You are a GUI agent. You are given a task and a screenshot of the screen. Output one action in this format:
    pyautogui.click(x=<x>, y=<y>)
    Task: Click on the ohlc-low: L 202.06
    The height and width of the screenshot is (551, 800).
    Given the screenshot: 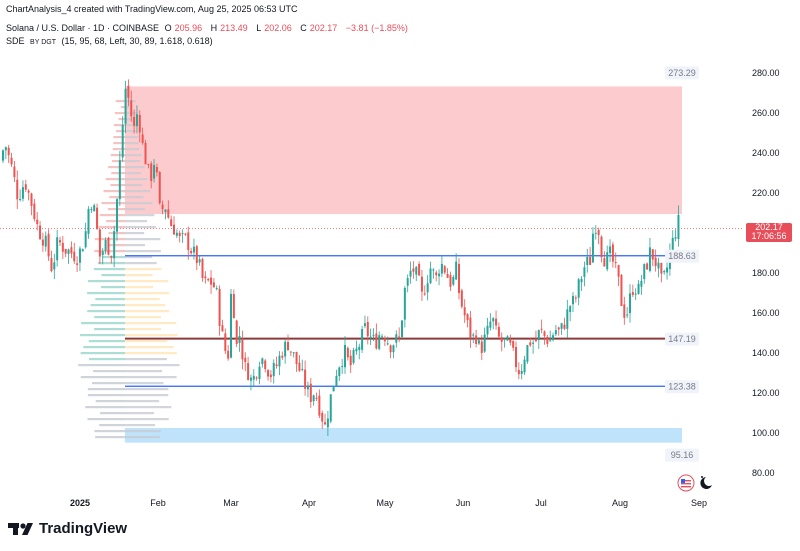 What is the action you would take?
    pyautogui.click(x=274, y=28)
    